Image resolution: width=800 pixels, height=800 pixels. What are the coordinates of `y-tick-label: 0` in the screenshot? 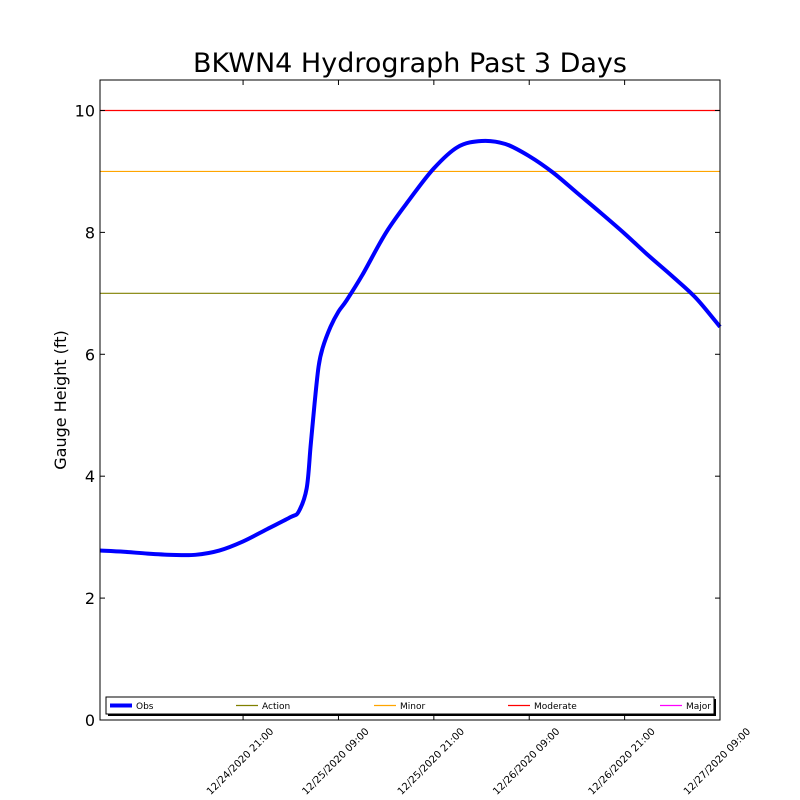 It's located at (90, 720).